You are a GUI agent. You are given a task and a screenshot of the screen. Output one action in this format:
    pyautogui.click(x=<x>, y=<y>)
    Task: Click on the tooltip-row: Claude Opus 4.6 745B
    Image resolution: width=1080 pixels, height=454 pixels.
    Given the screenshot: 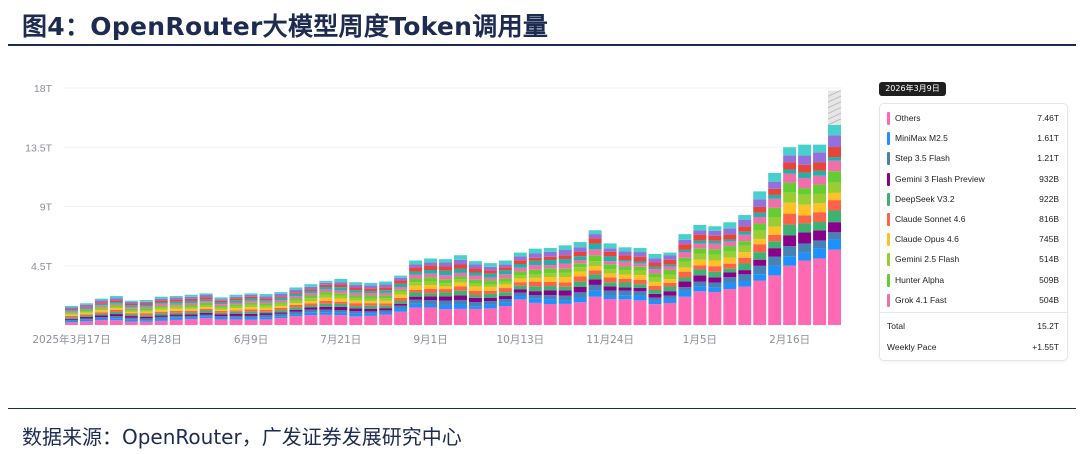 What is the action you would take?
    pyautogui.click(x=973, y=240)
    